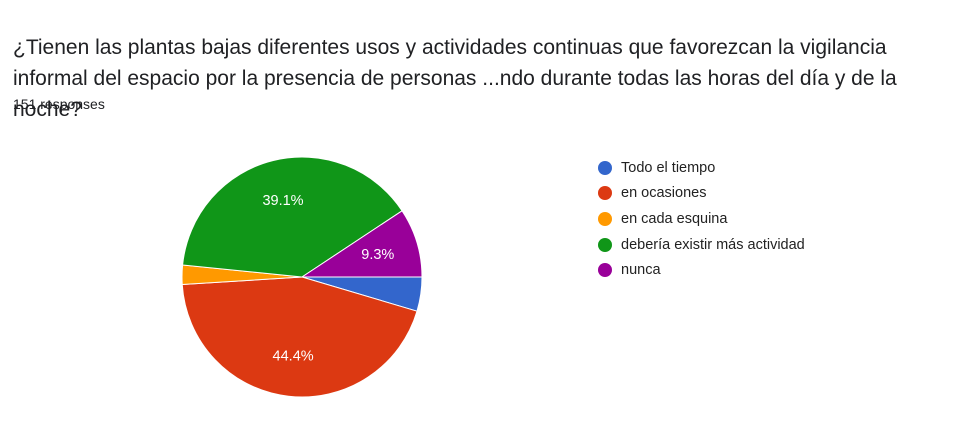  Describe the element at coordinates (605, 244) in the screenshot. I see `legend-swatch-deberia-existir-mas-actividad` at that location.